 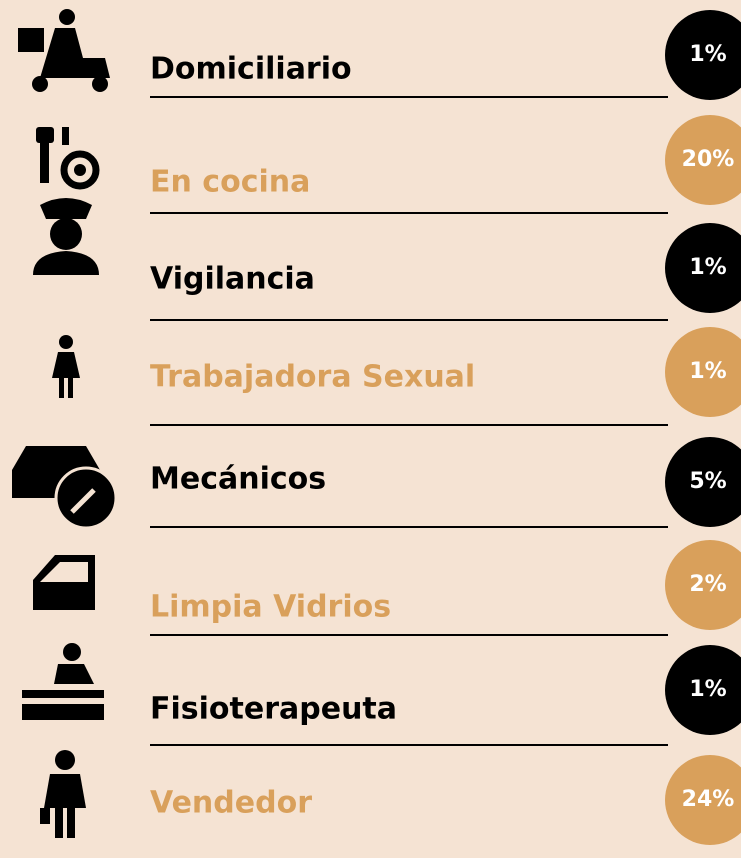 I want to click on icons, so click(x=65, y=423).